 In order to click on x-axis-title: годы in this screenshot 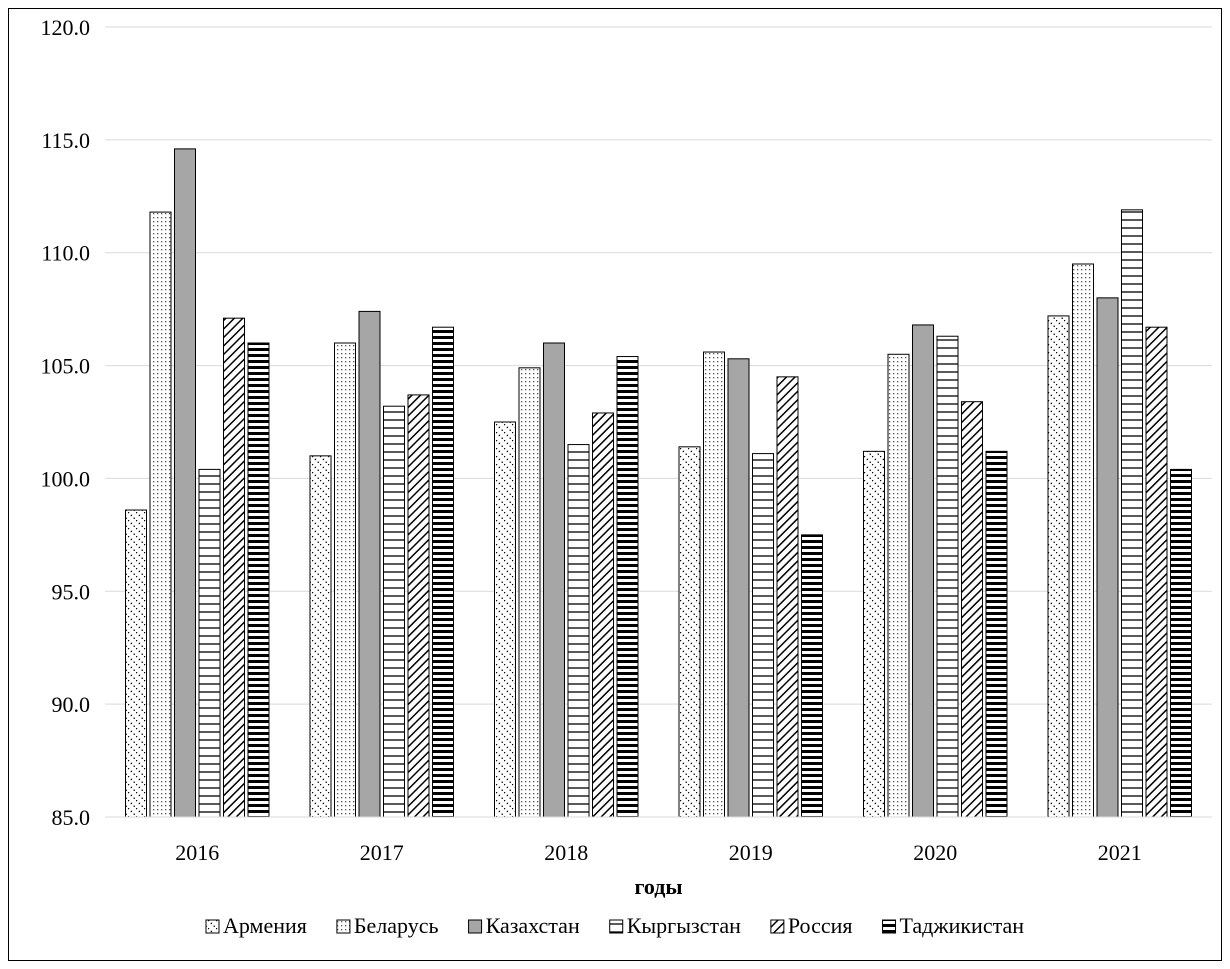, I will do `click(658, 886)`.